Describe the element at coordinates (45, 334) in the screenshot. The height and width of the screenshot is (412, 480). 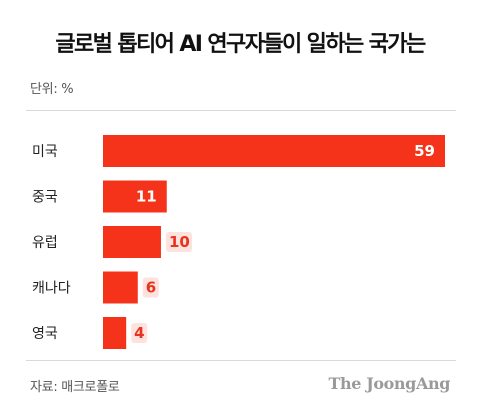
I see `category-label: 영국` at that location.